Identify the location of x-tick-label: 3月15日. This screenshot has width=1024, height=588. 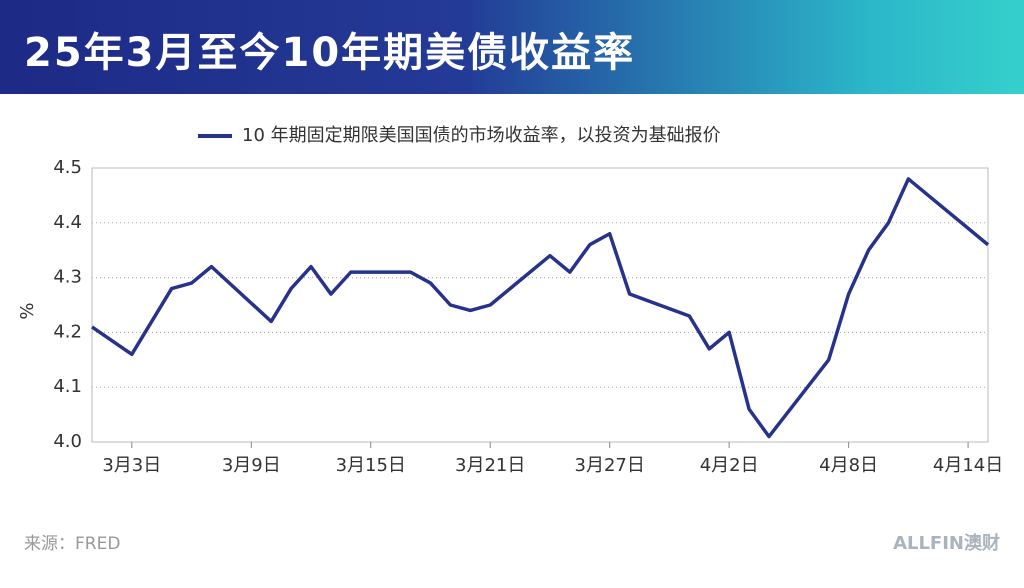
(371, 465).